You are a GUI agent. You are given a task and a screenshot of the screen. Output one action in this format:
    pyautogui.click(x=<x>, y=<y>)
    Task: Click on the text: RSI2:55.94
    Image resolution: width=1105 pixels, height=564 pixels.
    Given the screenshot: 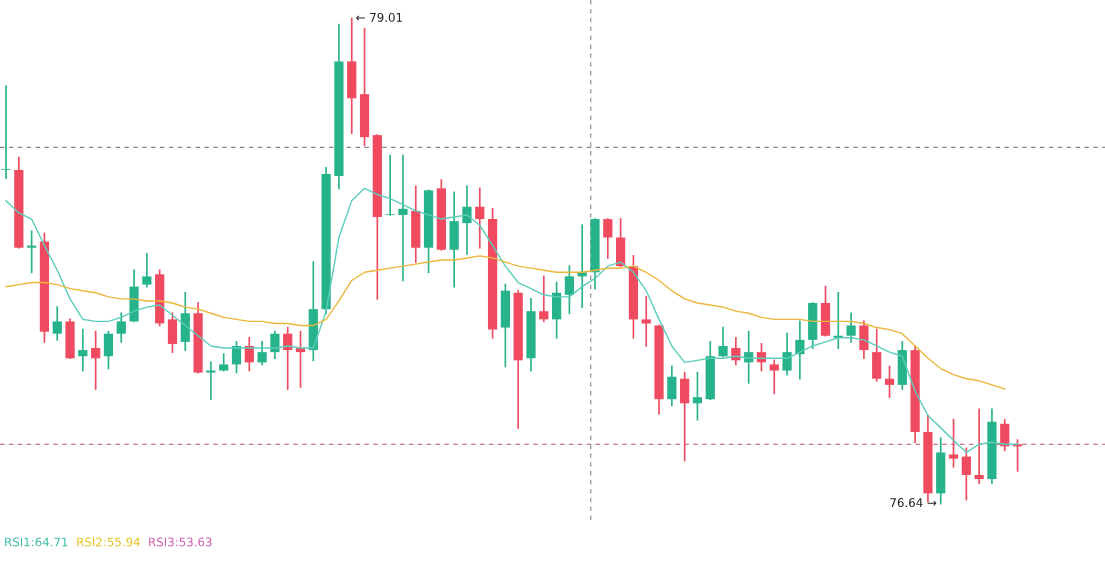 What is the action you would take?
    pyautogui.click(x=108, y=542)
    